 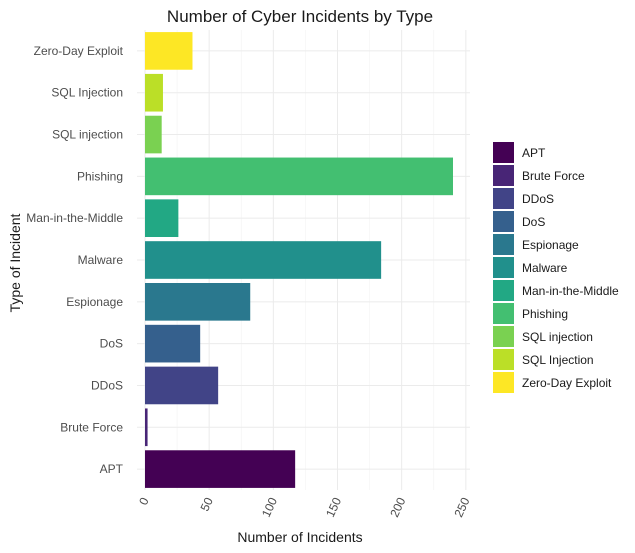 What do you see at coordinates (144, 501) in the screenshot?
I see `x-tick-label: 0` at bounding box center [144, 501].